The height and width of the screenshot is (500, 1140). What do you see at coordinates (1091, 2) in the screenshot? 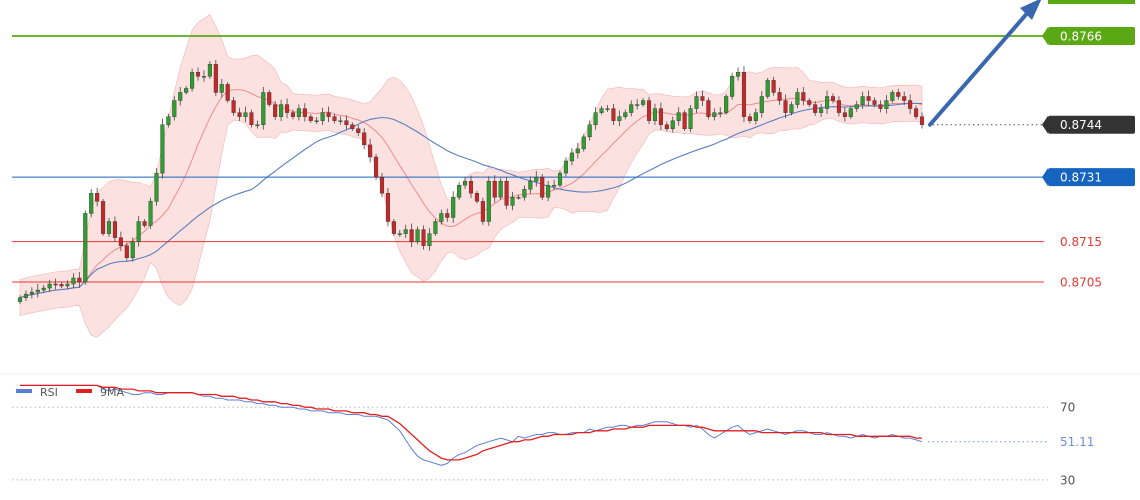
I see `offscreen-target-tag` at bounding box center [1091, 2].